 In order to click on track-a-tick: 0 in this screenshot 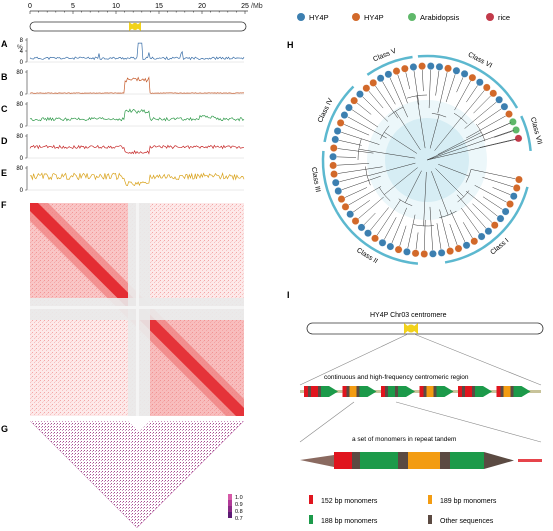, I will do `click(22, 63)`.